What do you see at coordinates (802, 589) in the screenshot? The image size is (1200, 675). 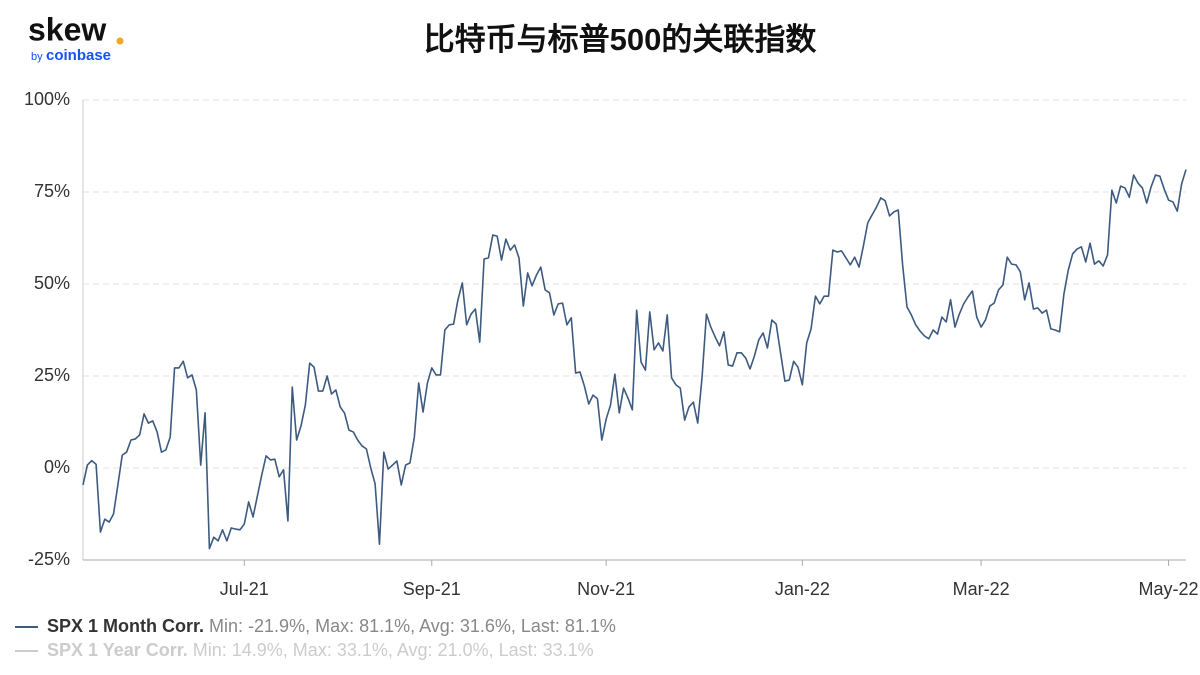 I see `x-tick-label: Jan-22` at bounding box center [802, 589].